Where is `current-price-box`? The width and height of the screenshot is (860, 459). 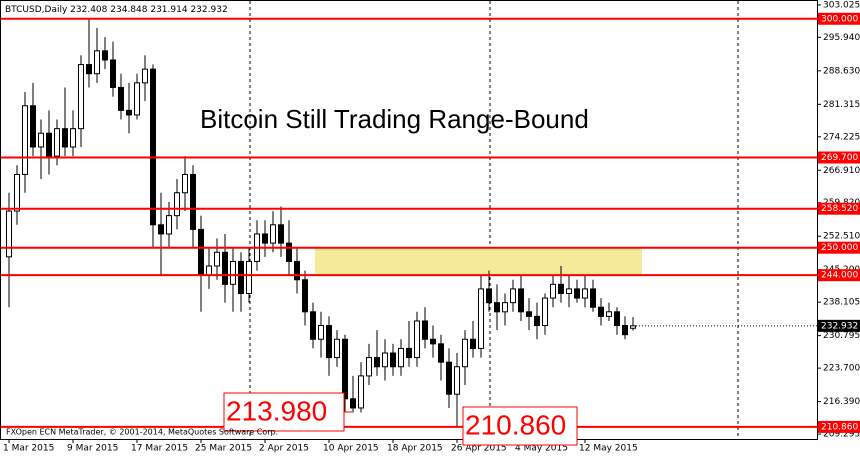
current-price-box is located at coordinates (839, 325).